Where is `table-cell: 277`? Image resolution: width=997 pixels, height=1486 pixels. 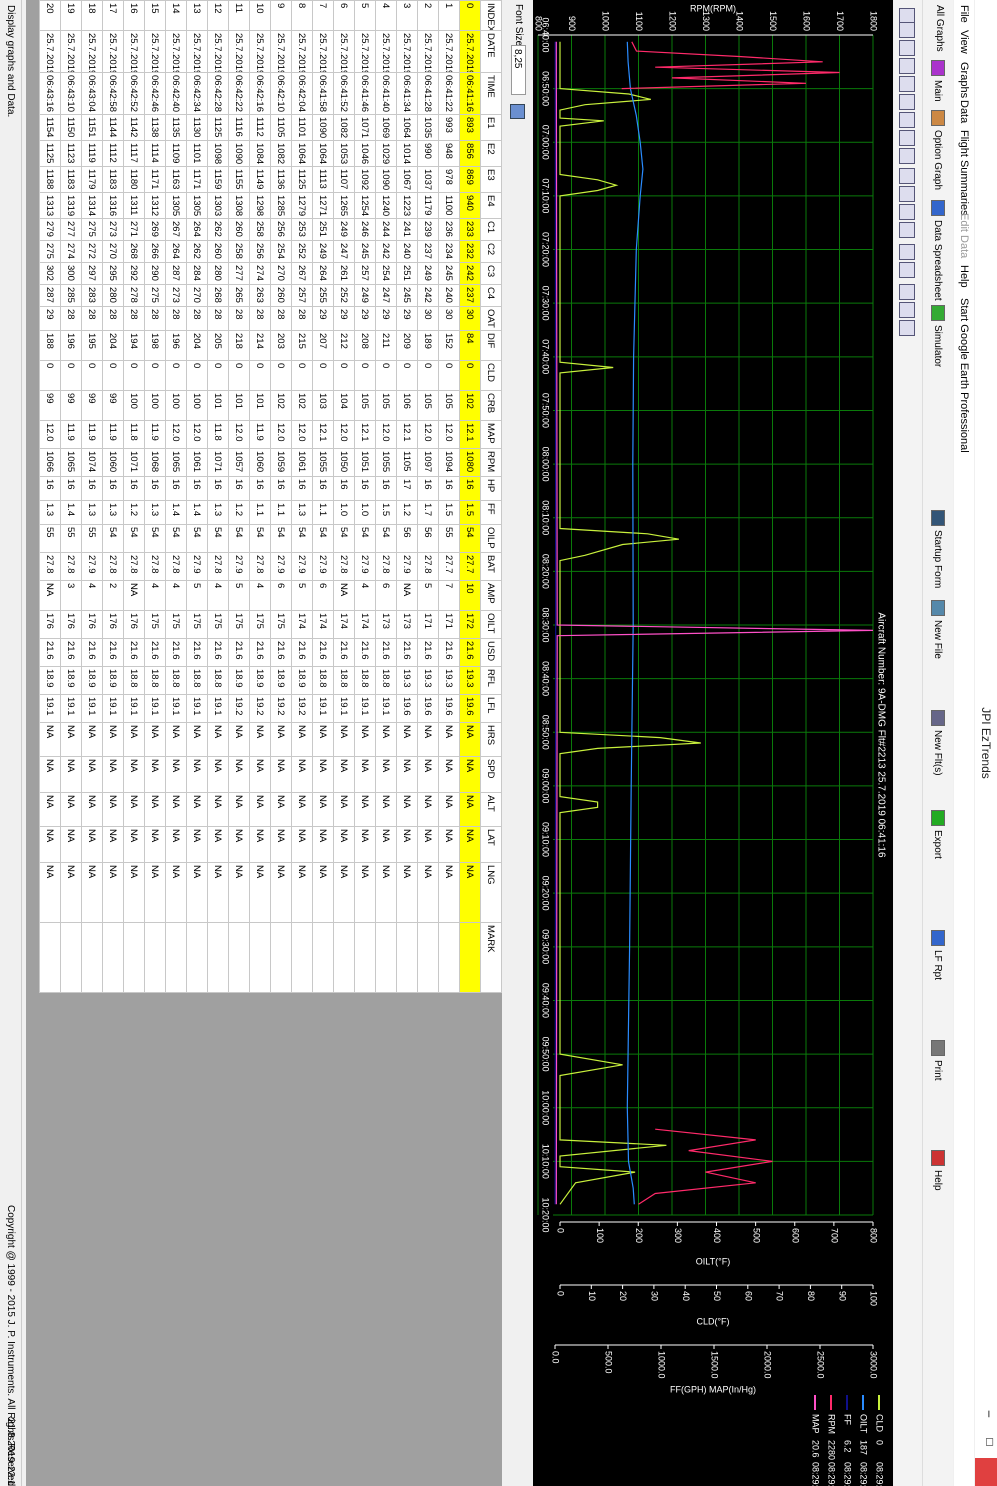
table-cell: 277 is located at coordinates (71, 229).